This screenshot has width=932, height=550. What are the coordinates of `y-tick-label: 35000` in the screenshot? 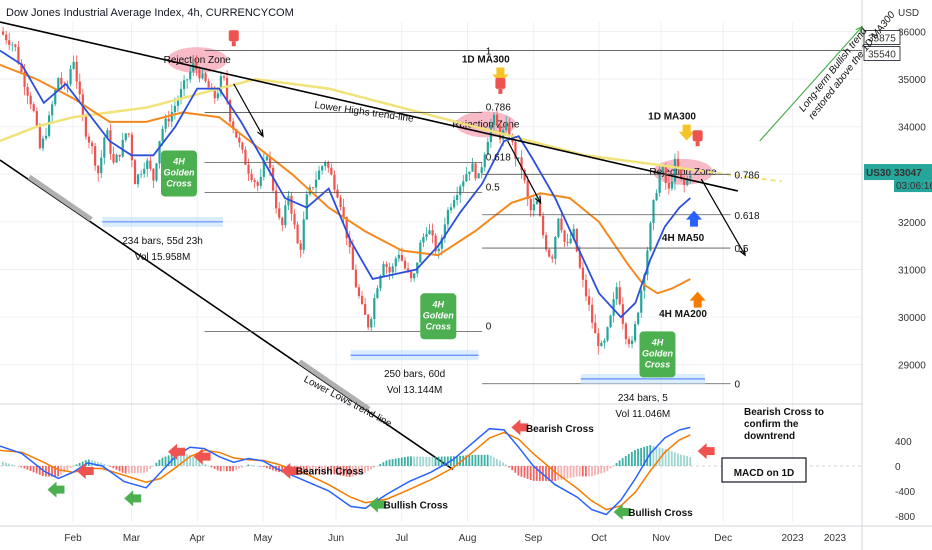 It's located at (912, 80).